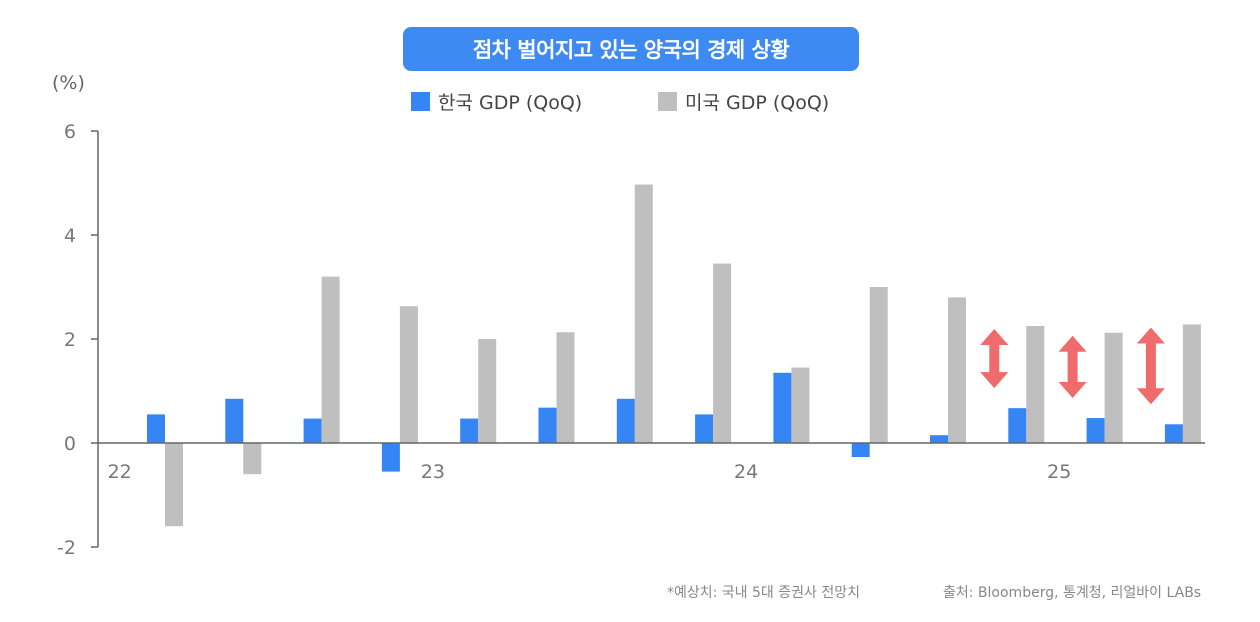 The height and width of the screenshot is (622, 1260). I want to click on y-tick-label: -2, so click(66, 548).